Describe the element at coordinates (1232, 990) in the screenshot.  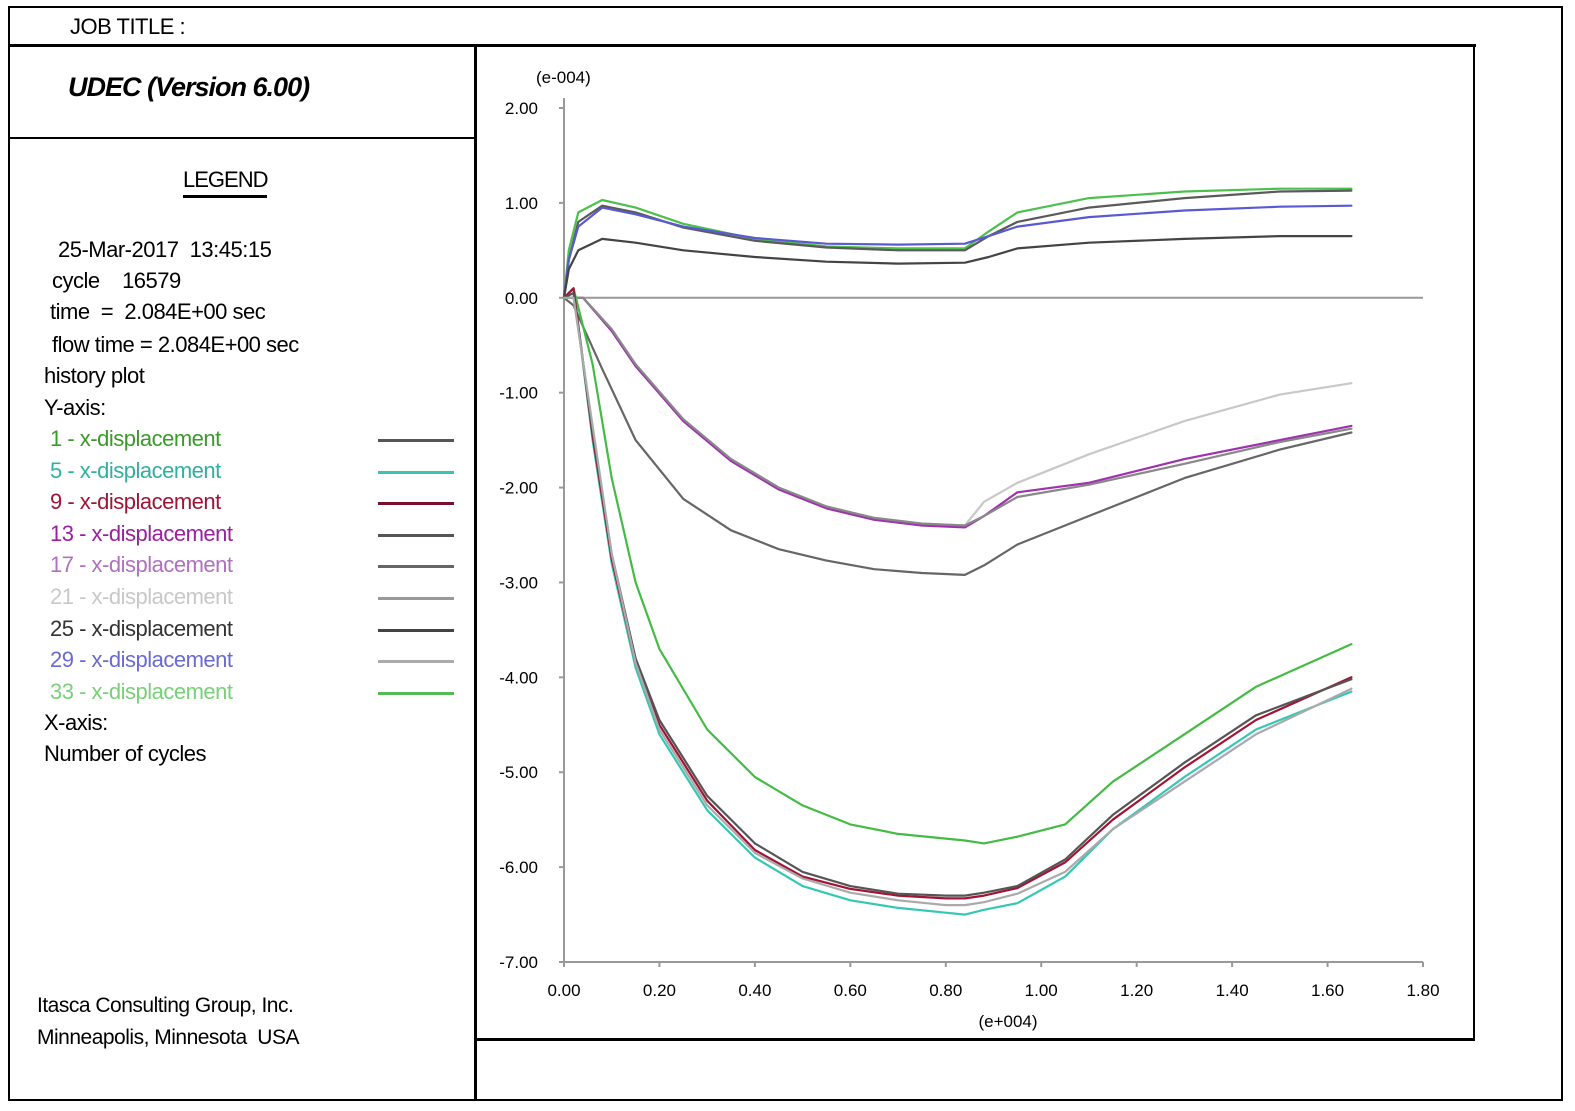
I see `x-tick-label: 1.40` at that location.